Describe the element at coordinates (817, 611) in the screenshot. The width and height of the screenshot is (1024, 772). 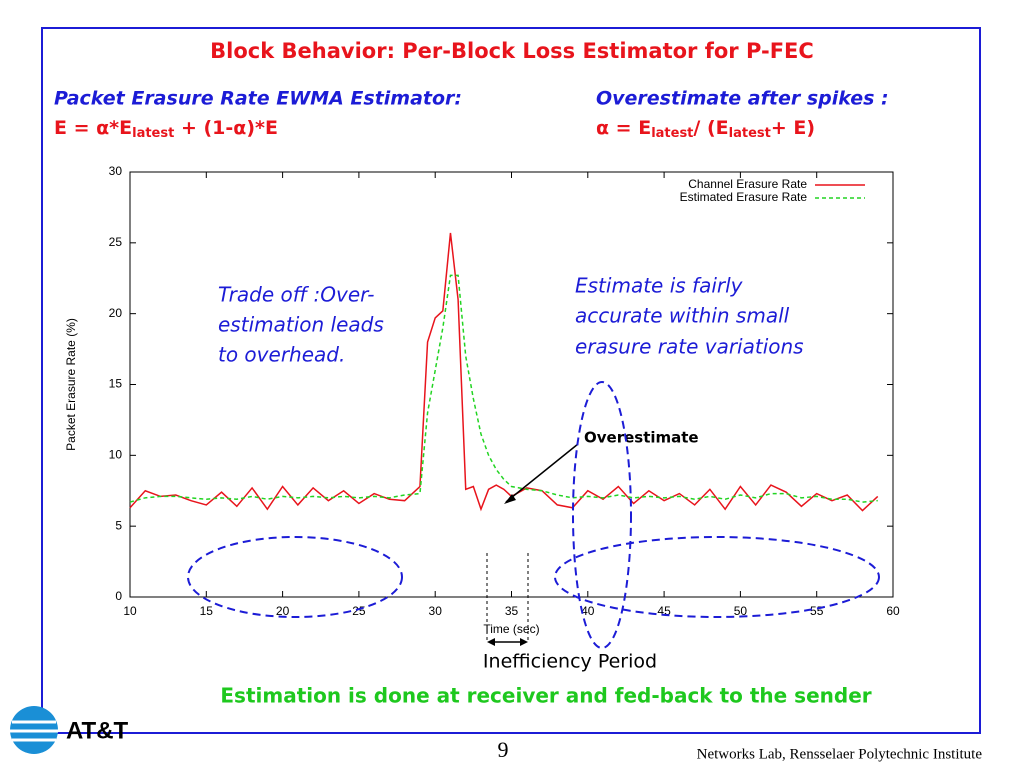
I see `x-tick-label: 55` at that location.